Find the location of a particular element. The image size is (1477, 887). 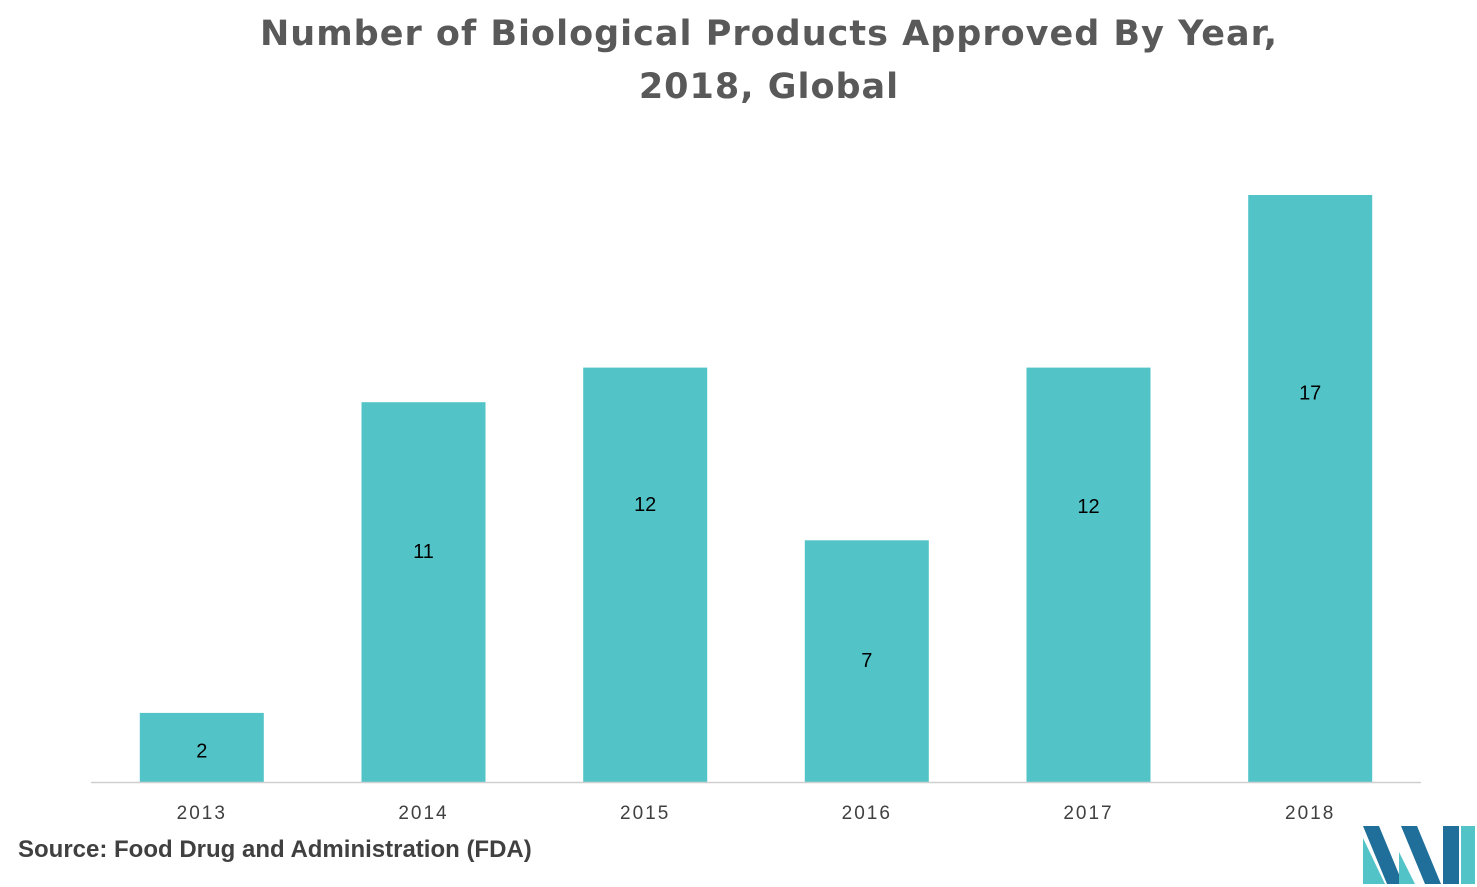

logo-right-bar is located at coordinates (1451, 855).